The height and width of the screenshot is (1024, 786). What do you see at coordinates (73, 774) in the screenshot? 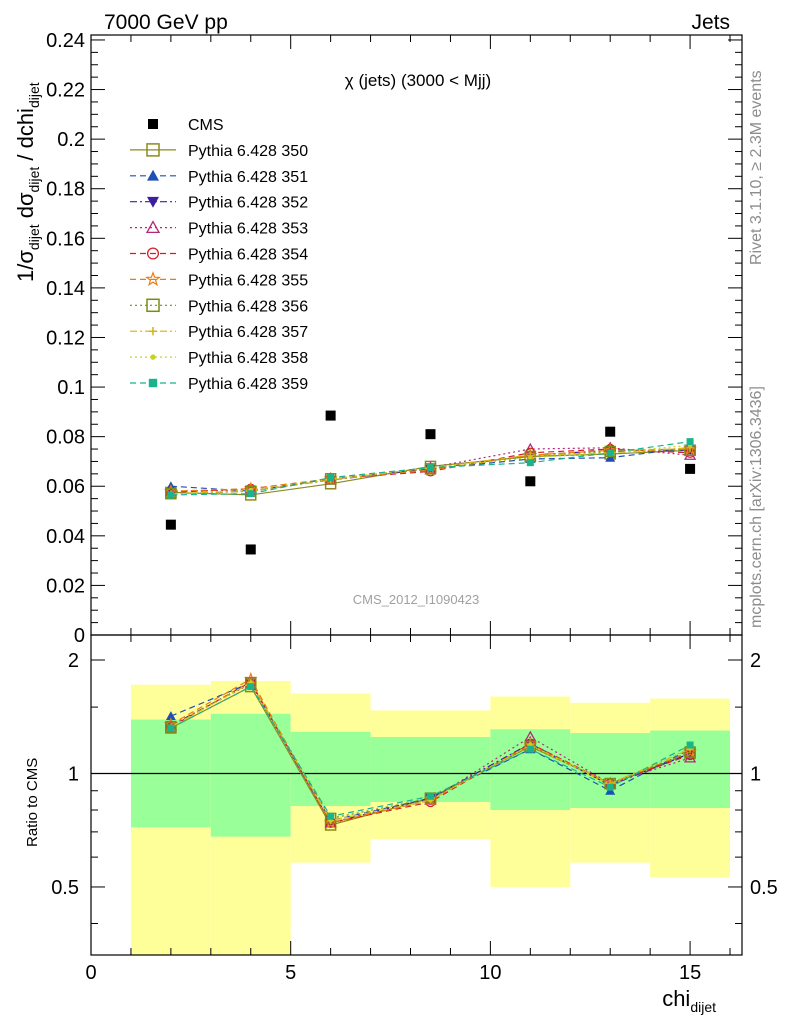
I see `ratio-y-tick-label: 1` at bounding box center [73, 774].